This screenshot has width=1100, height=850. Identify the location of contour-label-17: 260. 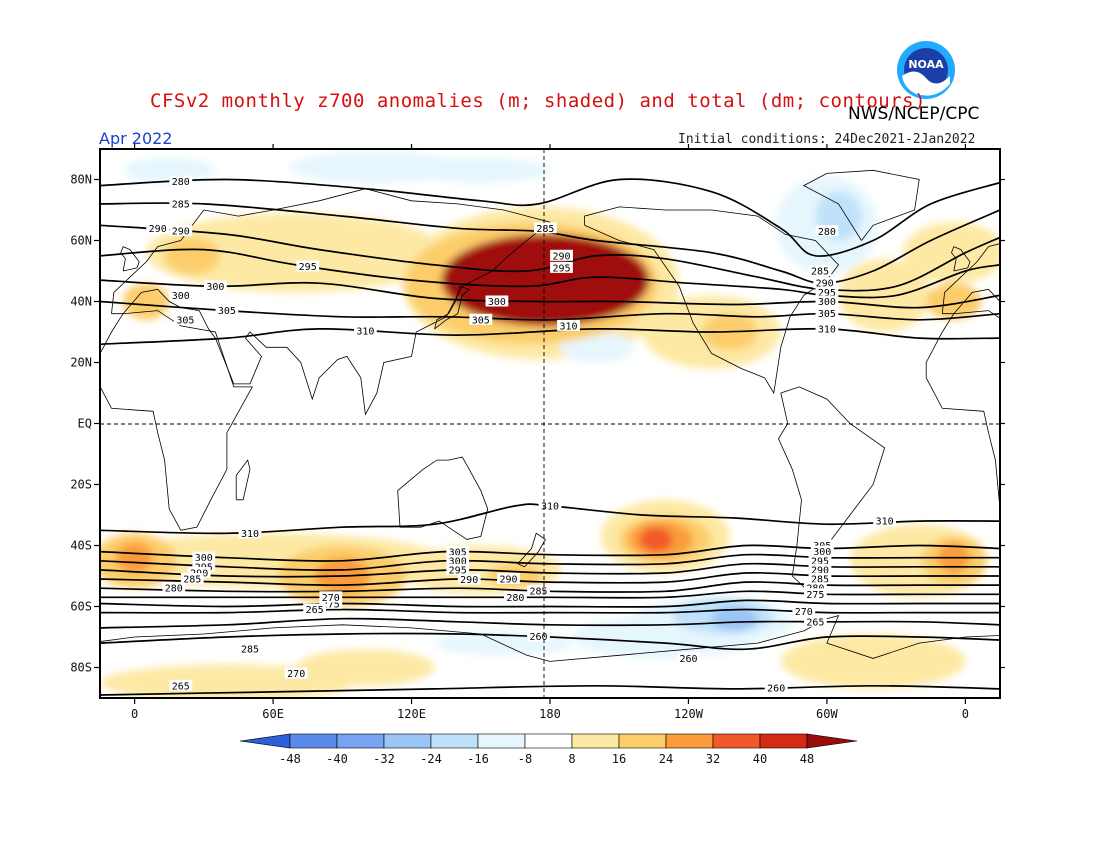
(538, 636).